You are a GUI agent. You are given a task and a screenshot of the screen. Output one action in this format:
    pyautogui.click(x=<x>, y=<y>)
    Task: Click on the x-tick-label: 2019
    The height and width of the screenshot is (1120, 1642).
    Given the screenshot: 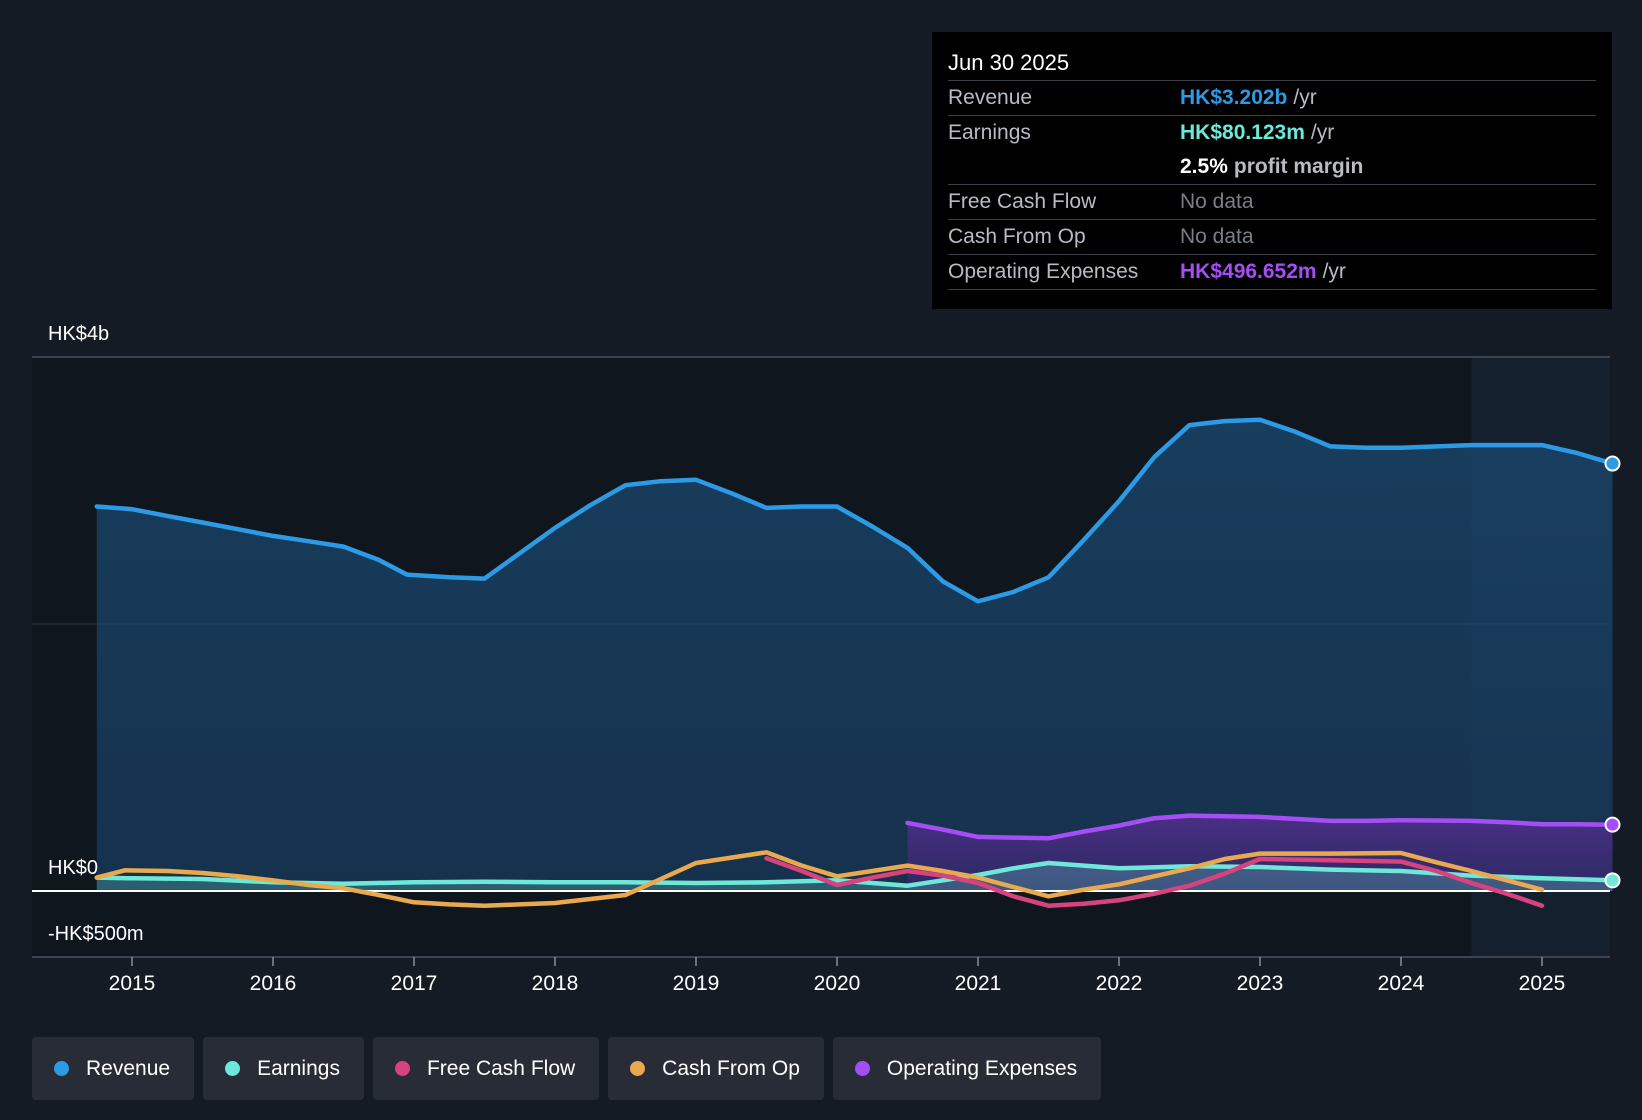 What is the action you would take?
    pyautogui.click(x=696, y=983)
    